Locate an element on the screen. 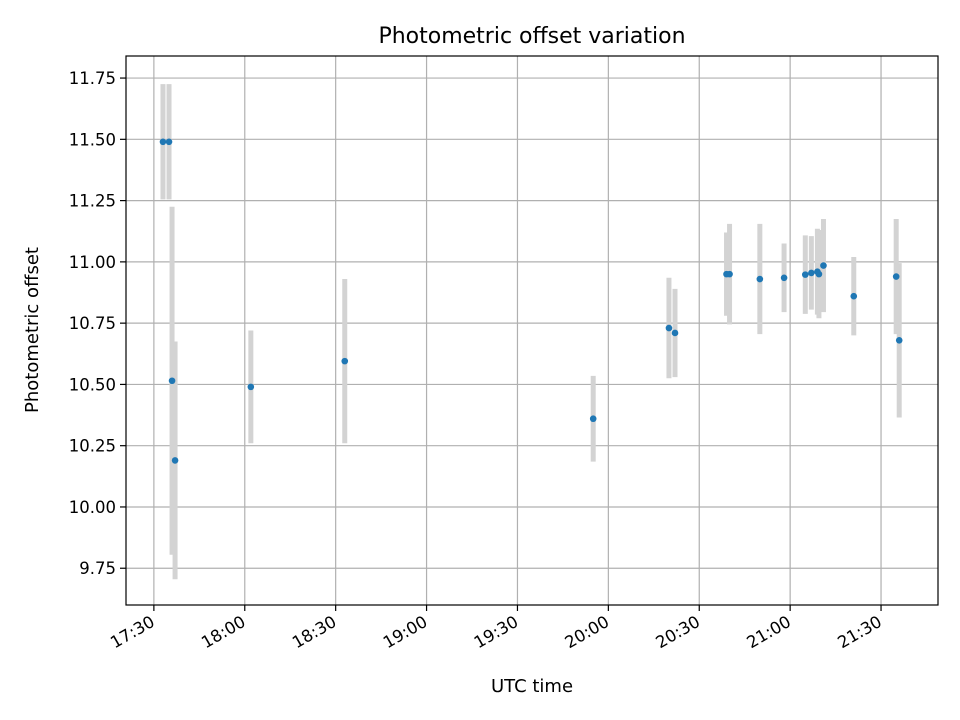 The height and width of the screenshot is (720, 960). y-axis-label: Photometric offset is located at coordinates (32, 330).